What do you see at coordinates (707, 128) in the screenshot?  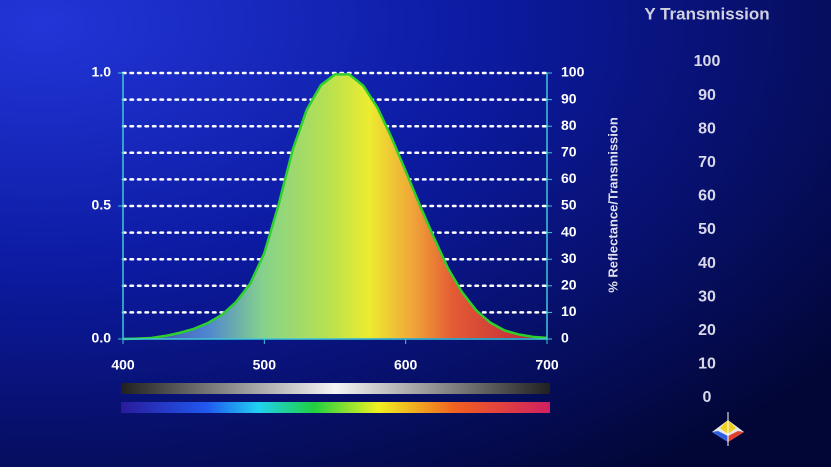 I see `y-transmission-label: 80` at bounding box center [707, 128].